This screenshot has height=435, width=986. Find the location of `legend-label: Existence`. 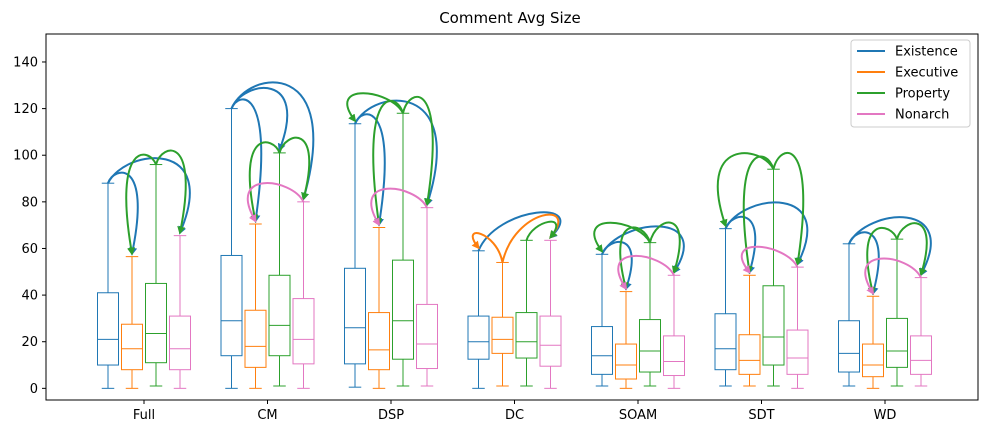

legend-label: Existence is located at coordinates (926, 52).